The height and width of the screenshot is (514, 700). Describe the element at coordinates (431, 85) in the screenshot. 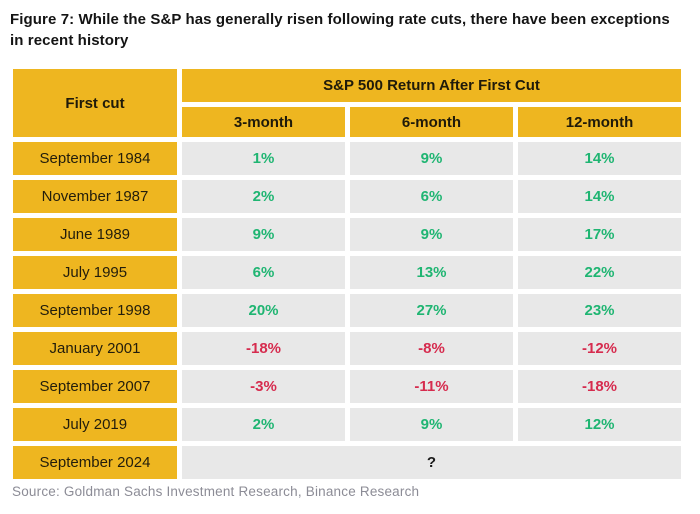

I see `group-header: S&P 500 Return After First Cut` at that location.